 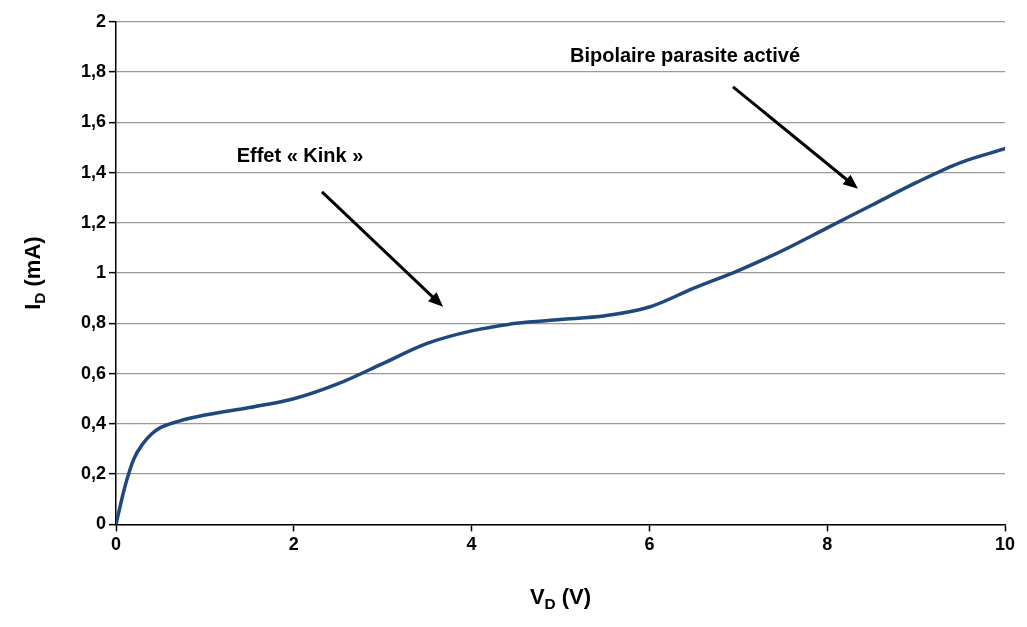 I want to click on y-tick-label: 1, so click(x=100, y=272).